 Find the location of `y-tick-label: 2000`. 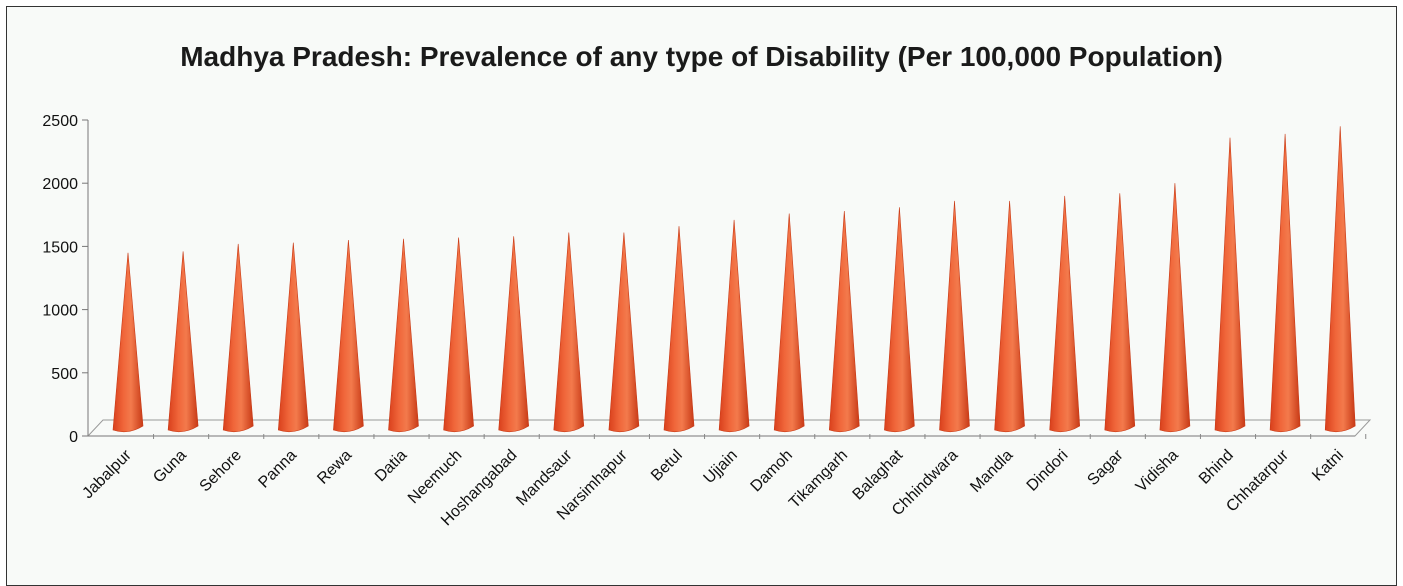

y-tick-label: 2000 is located at coordinates (60, 184).